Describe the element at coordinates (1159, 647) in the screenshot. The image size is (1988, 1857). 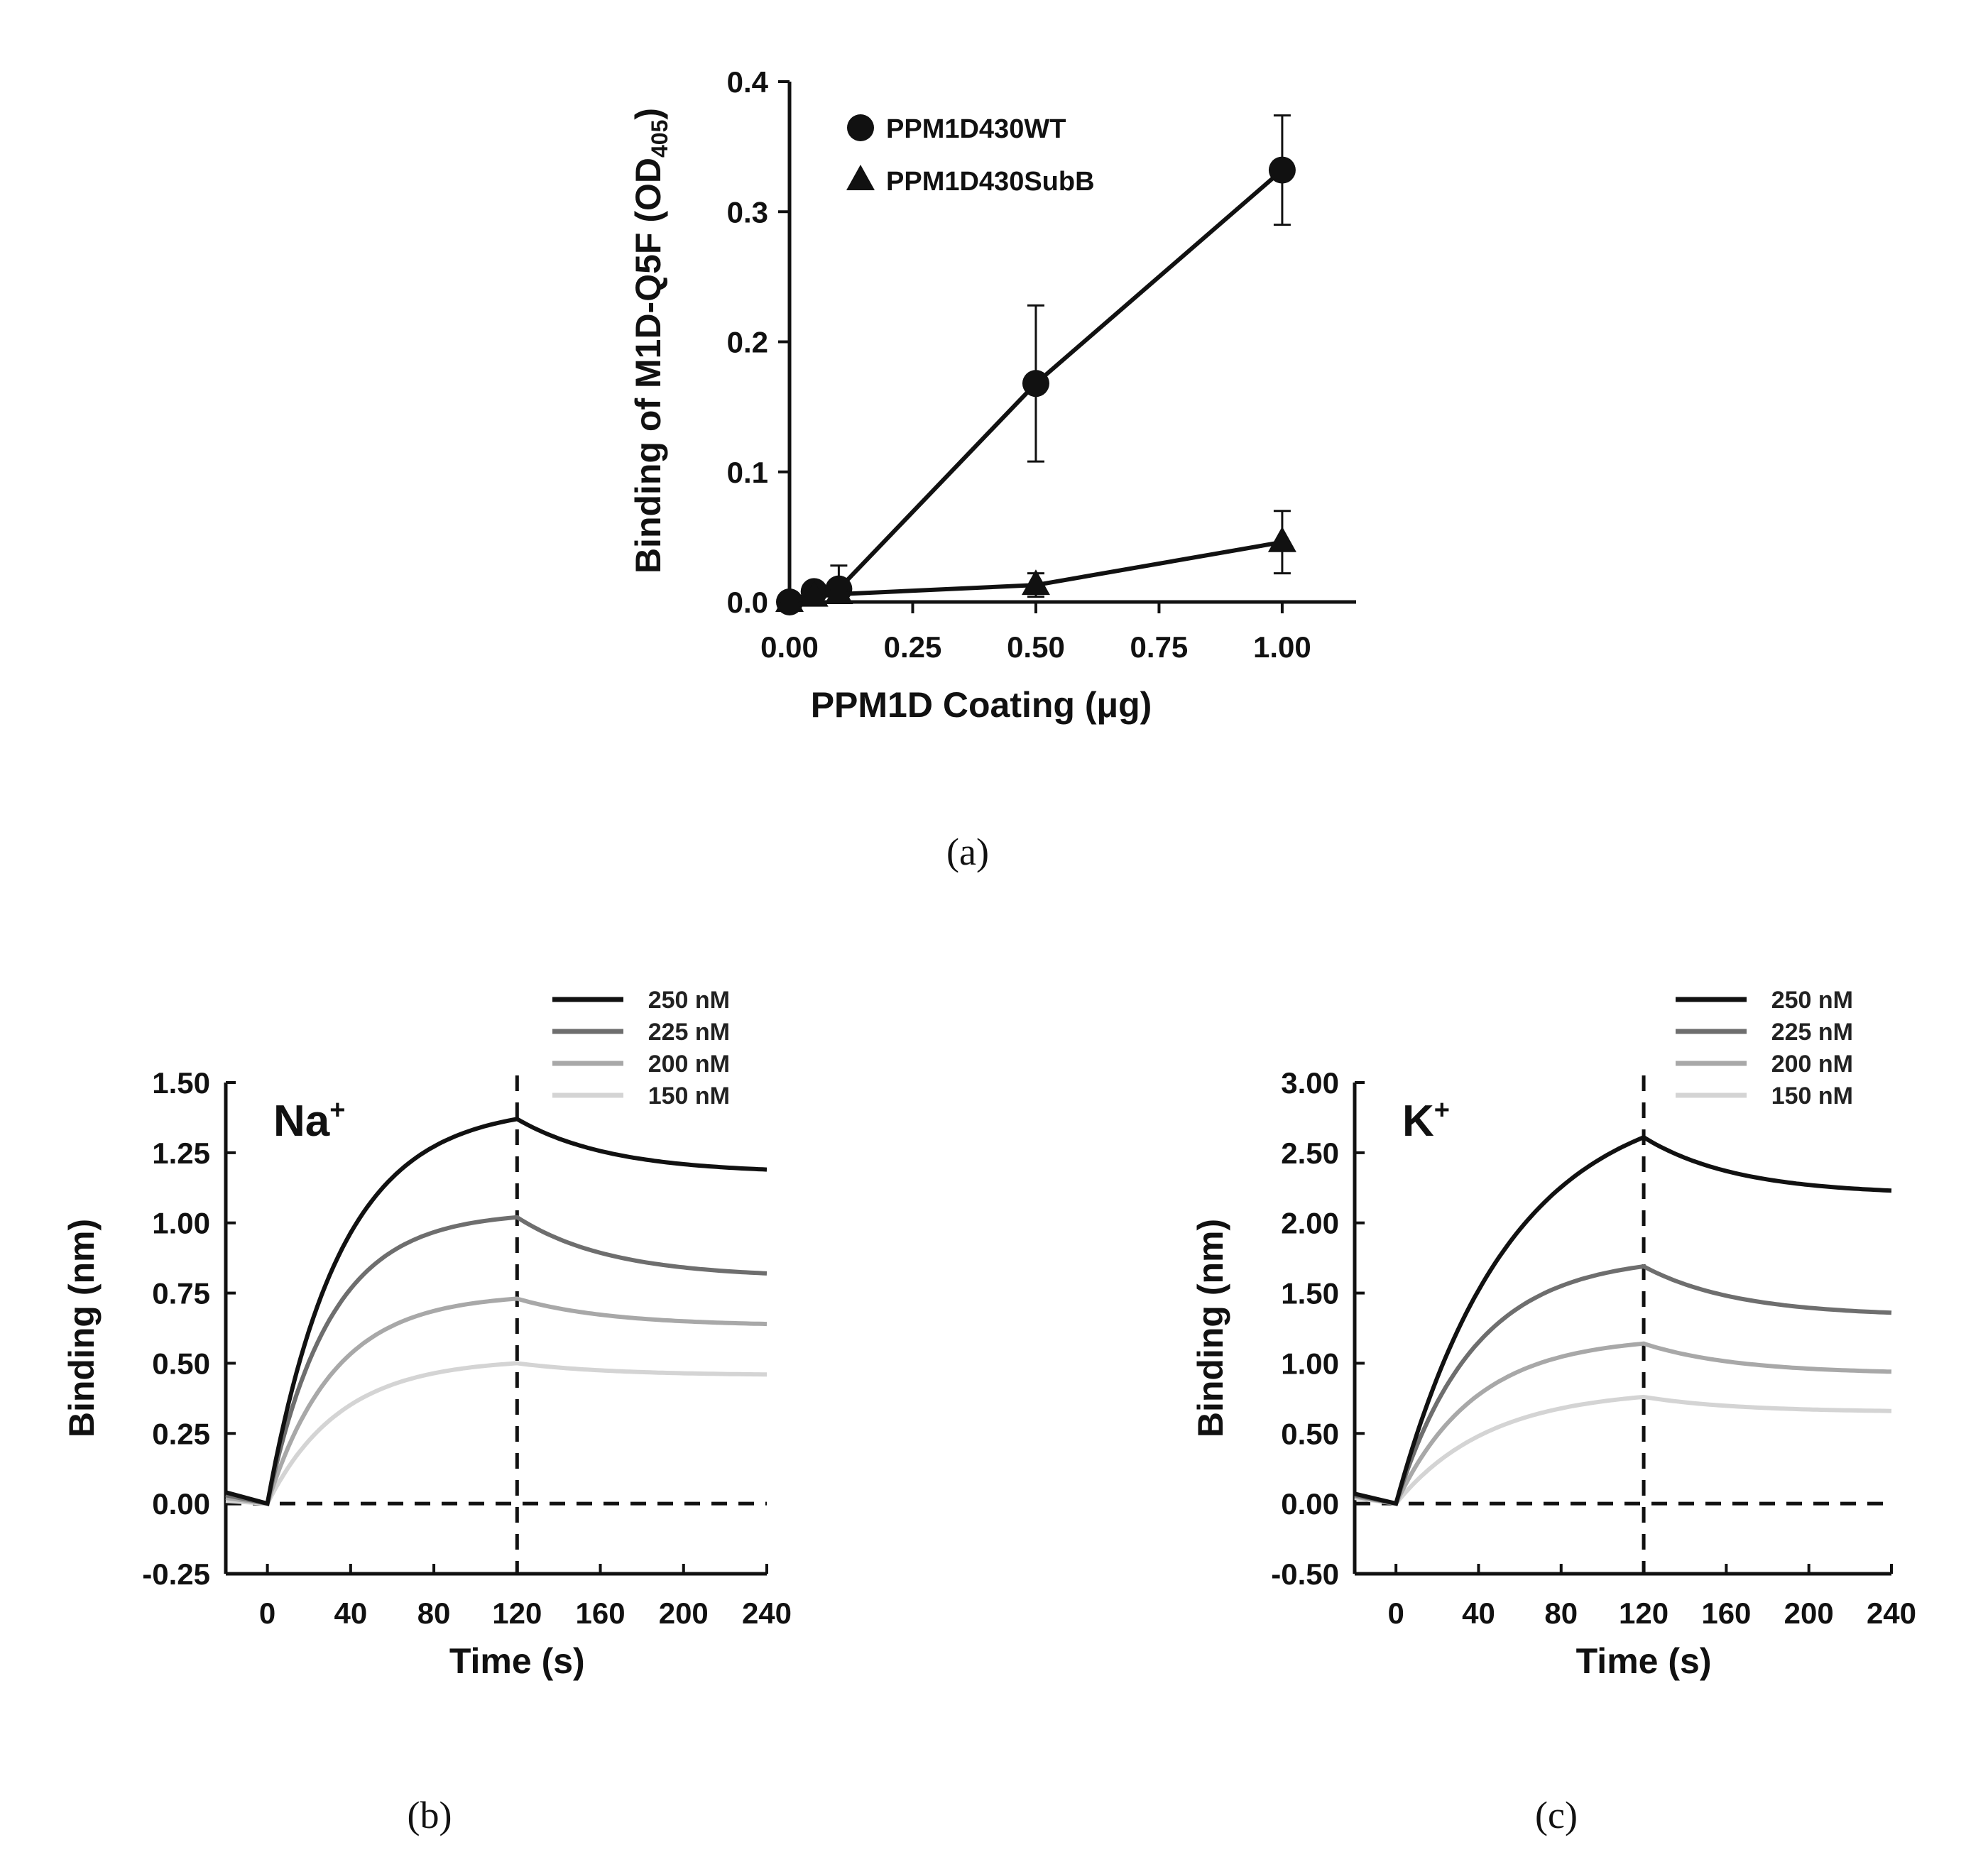
I see `x-tick-label: 0.75` at that location.